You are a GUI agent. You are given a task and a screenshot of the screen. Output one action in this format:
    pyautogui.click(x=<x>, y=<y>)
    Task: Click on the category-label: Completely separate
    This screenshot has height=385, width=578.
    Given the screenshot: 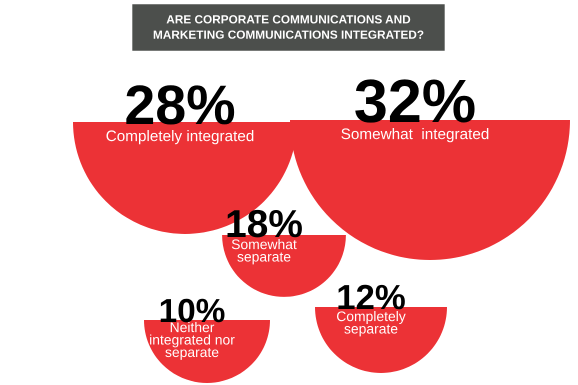 What is the action you would take?
    pyautogui.click(x=371, y=323)
    